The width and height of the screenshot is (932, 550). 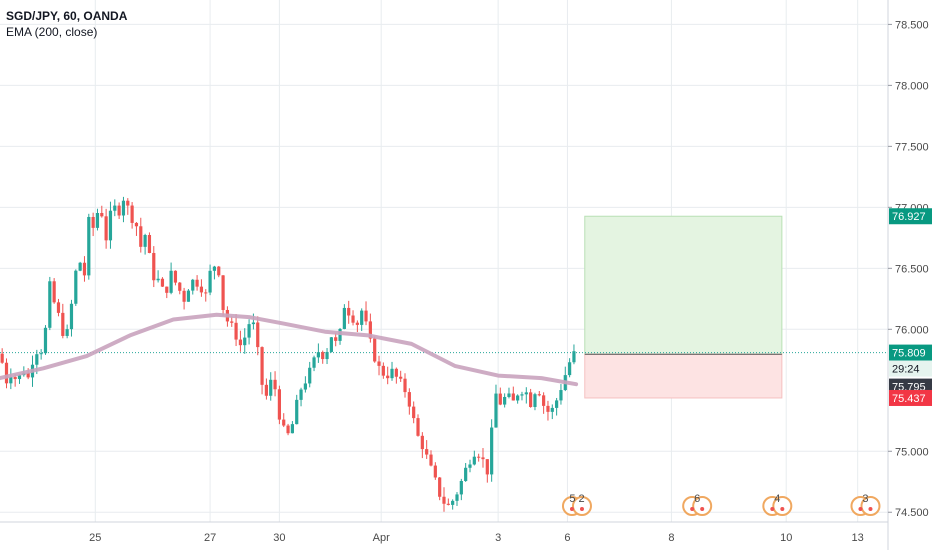 I want to click on event-marker-ring, so click(x=581, y=506).